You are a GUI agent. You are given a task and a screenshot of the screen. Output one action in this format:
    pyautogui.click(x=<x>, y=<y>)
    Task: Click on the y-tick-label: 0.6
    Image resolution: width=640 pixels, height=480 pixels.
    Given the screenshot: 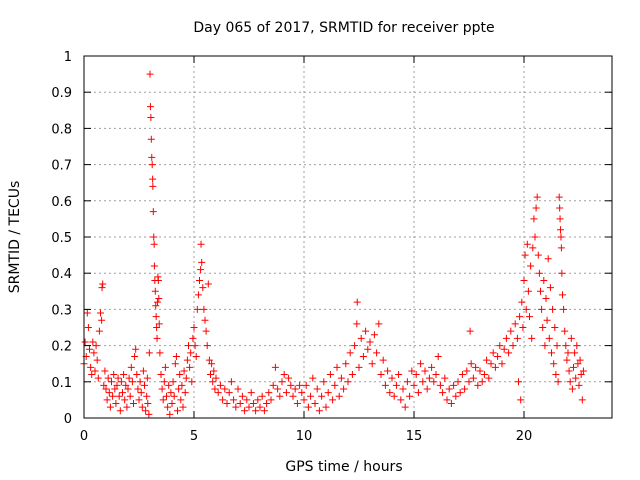 What is the action you would take?
    pyautogui.click(x=61, y=202)
    